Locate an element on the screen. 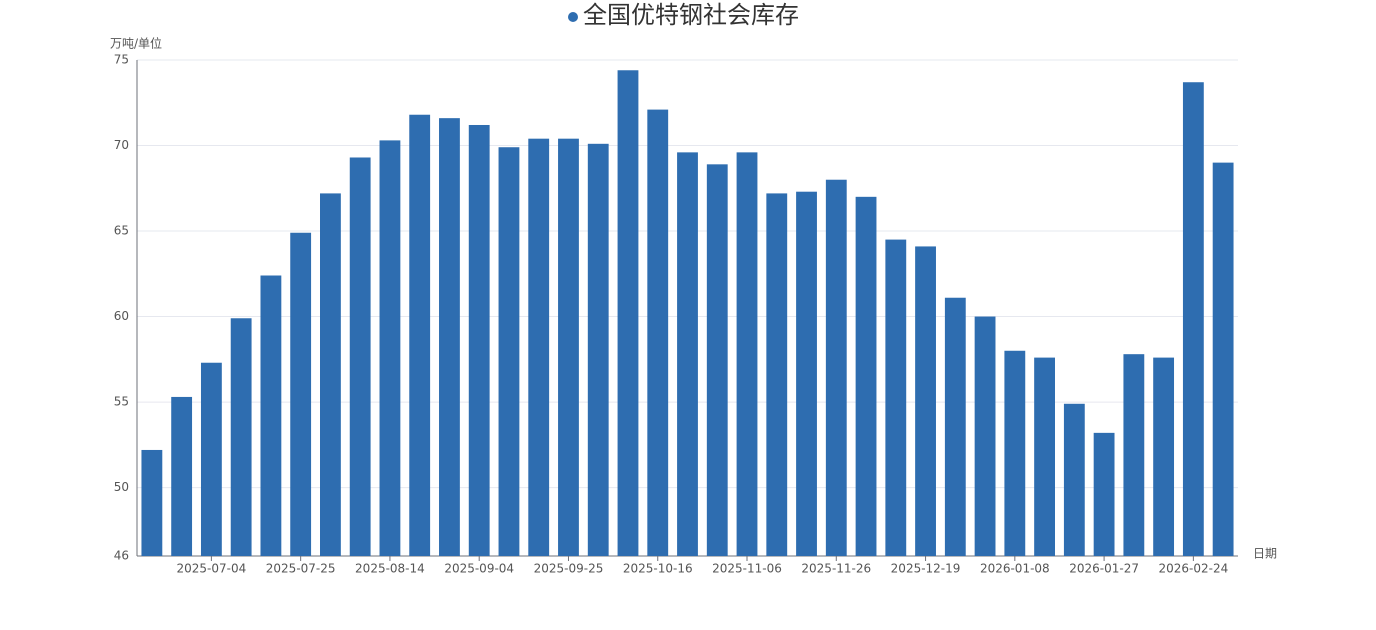 The height and width of the screenshot is (630, 1376). legend-marker is located at coordinates (573, 17).